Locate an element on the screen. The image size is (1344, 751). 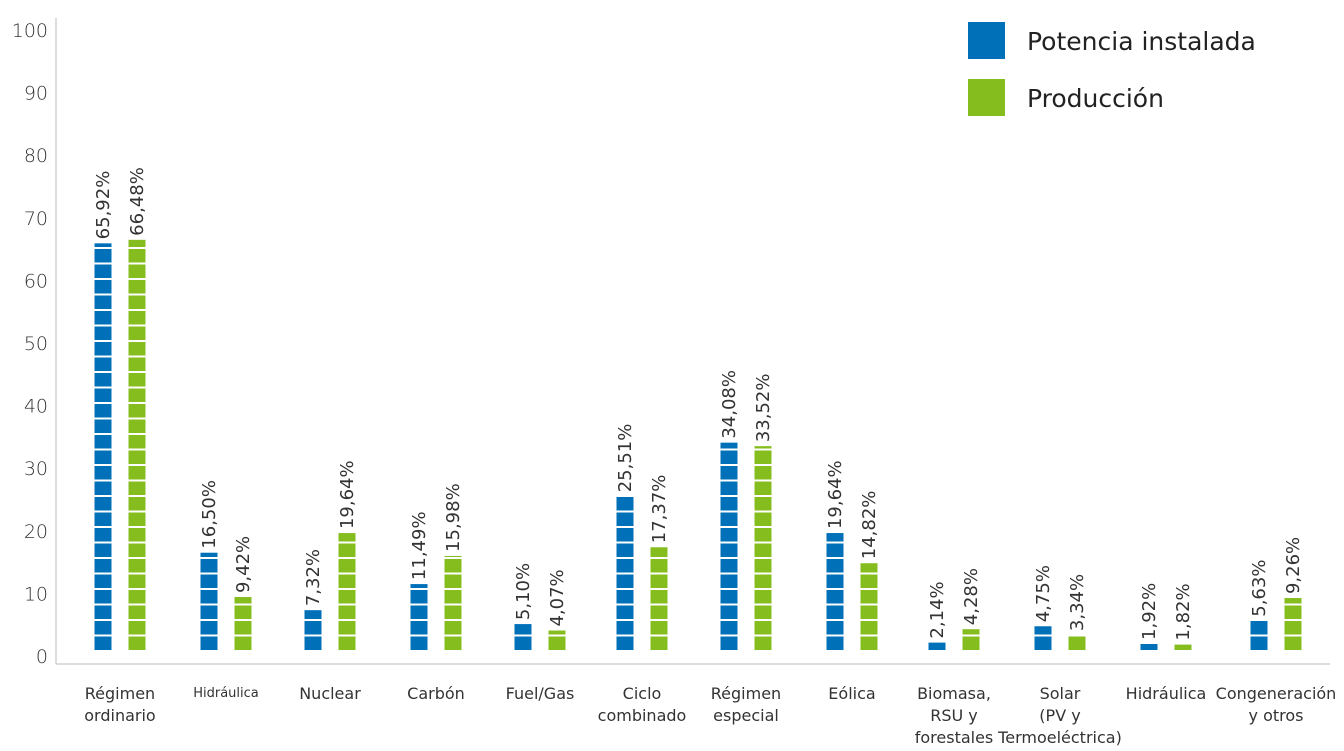
x-category-line: Carbón is located at coordinates (436, 693).